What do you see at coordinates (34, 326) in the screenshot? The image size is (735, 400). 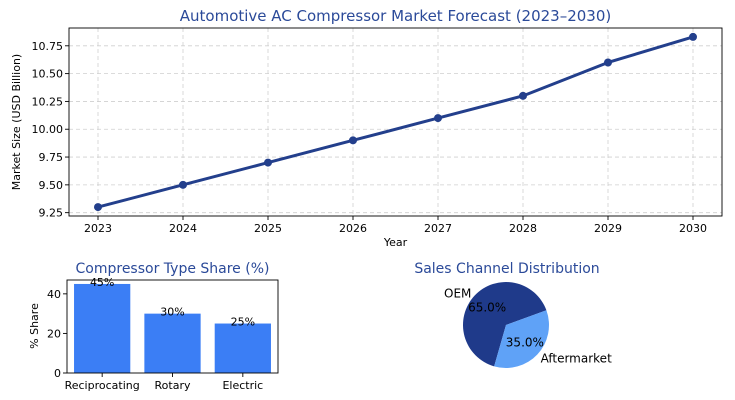 I see `bar-chart-y-label: % Share` at bounding box center [34, 326].